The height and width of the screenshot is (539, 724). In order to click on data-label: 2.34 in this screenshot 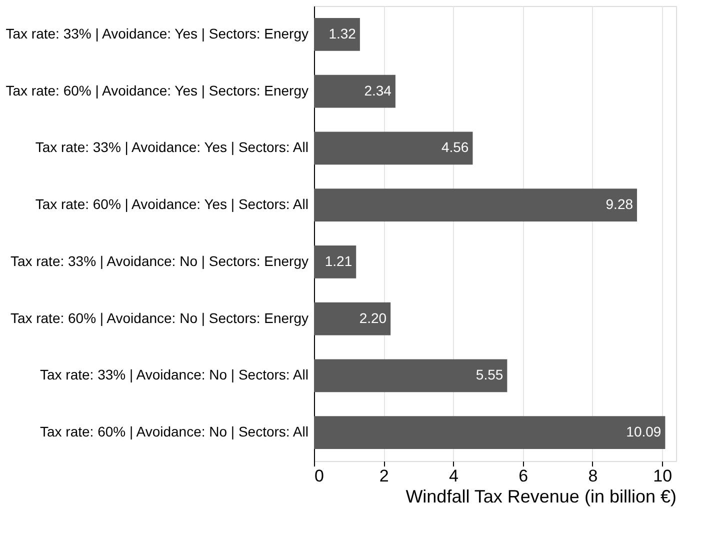, I will do `click(378, 90)`.